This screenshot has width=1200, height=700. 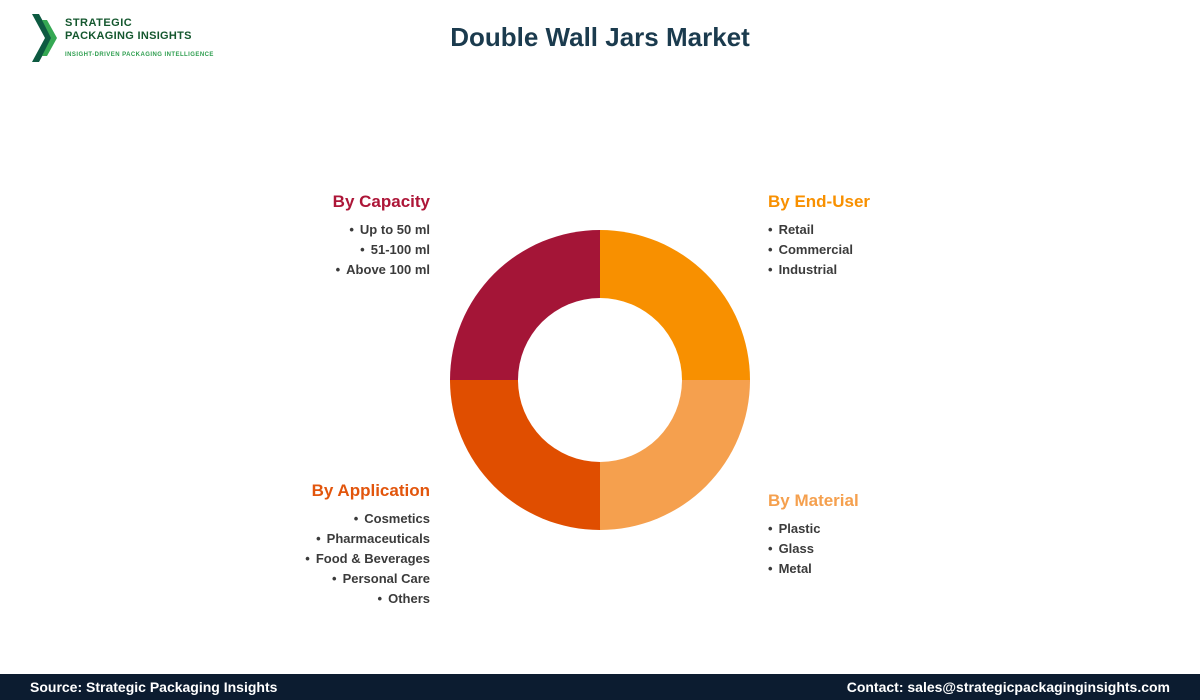 I want to click on category-title-material: By Material, so click(x=813, y=500).